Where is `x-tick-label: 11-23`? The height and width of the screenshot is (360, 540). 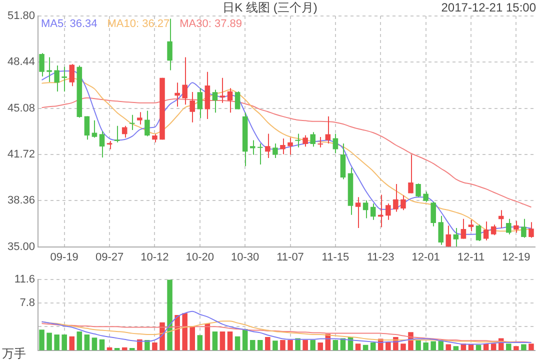 x-tick-label: 11-23 is located at coordinates (380, 257).